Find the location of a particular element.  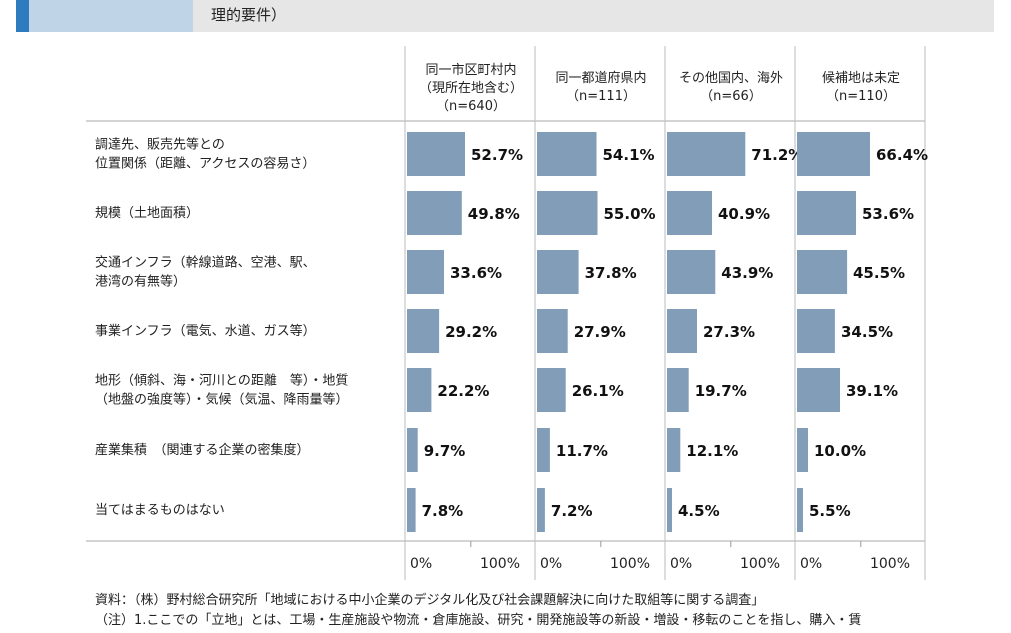

title-light-block is located at coordinates (111, 16).